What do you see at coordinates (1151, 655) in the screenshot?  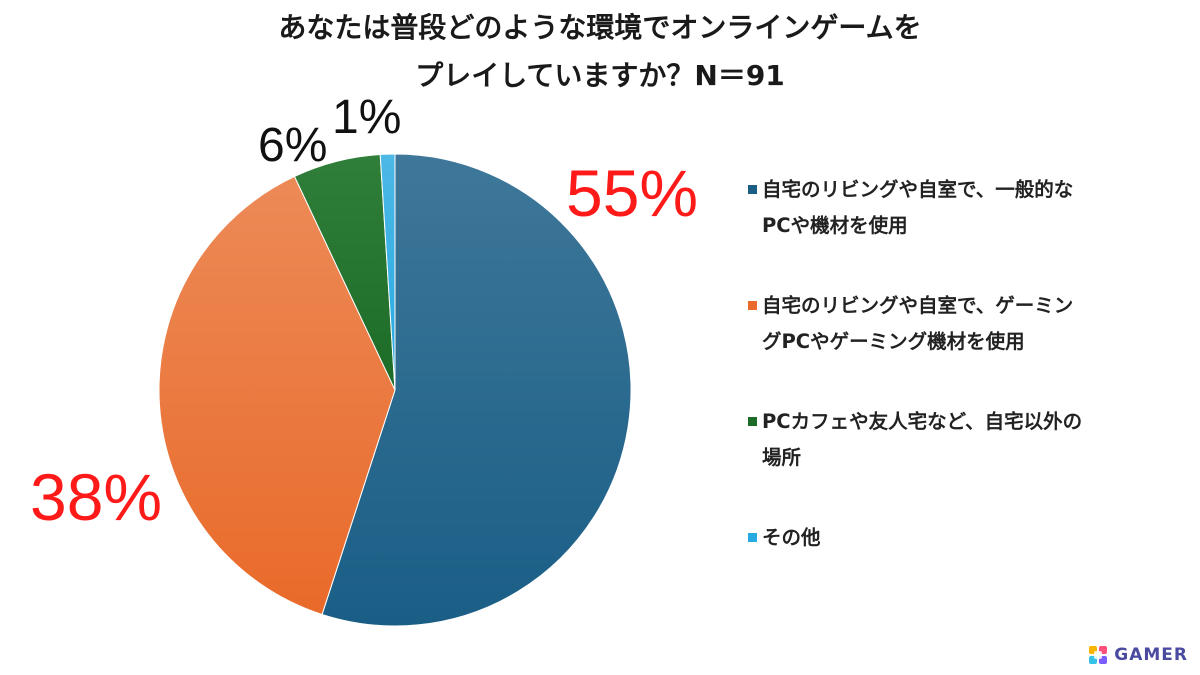 I see `brand-name: GAMER` at bounding box center [1151, 655].